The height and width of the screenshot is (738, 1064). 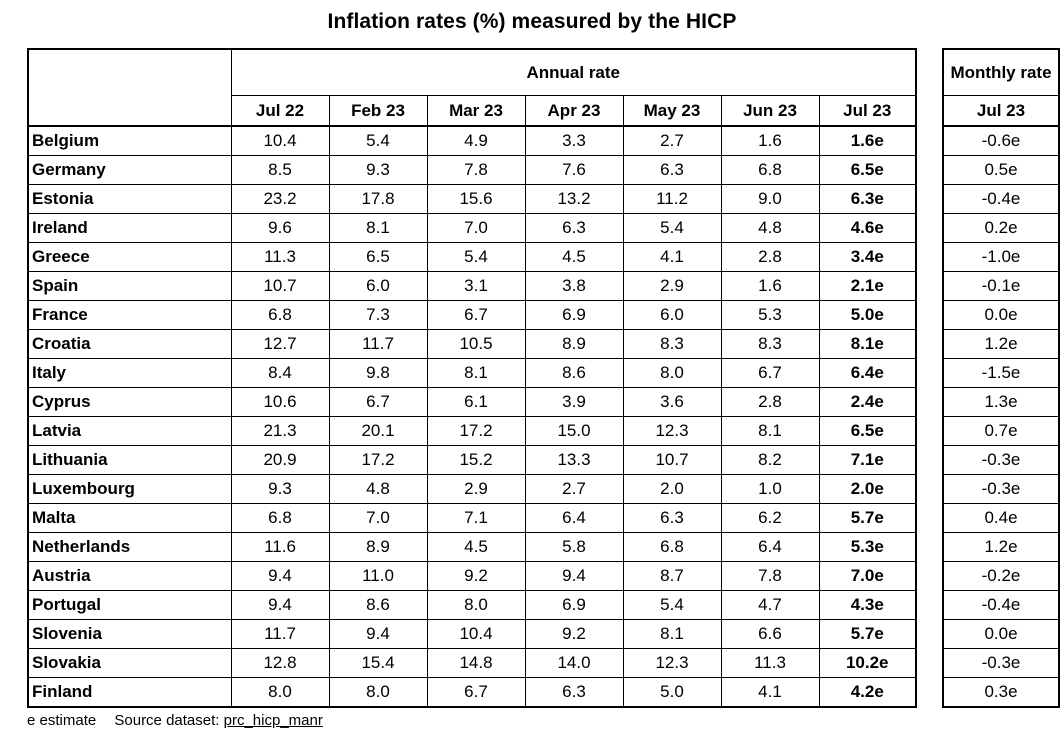 I want to click on table-row: Germany 8.5 9.3 7.8 7.6 6.3 6.8 6.5e, so click(x=472, y=170).